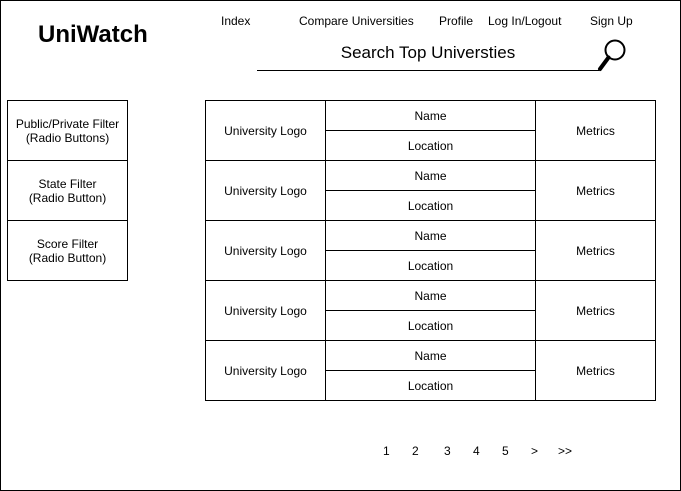 Image resolution: width=681 pixels, height=491 pixels. I want to click on nav-login-logout: Log In/Logout, so click(525, 21).